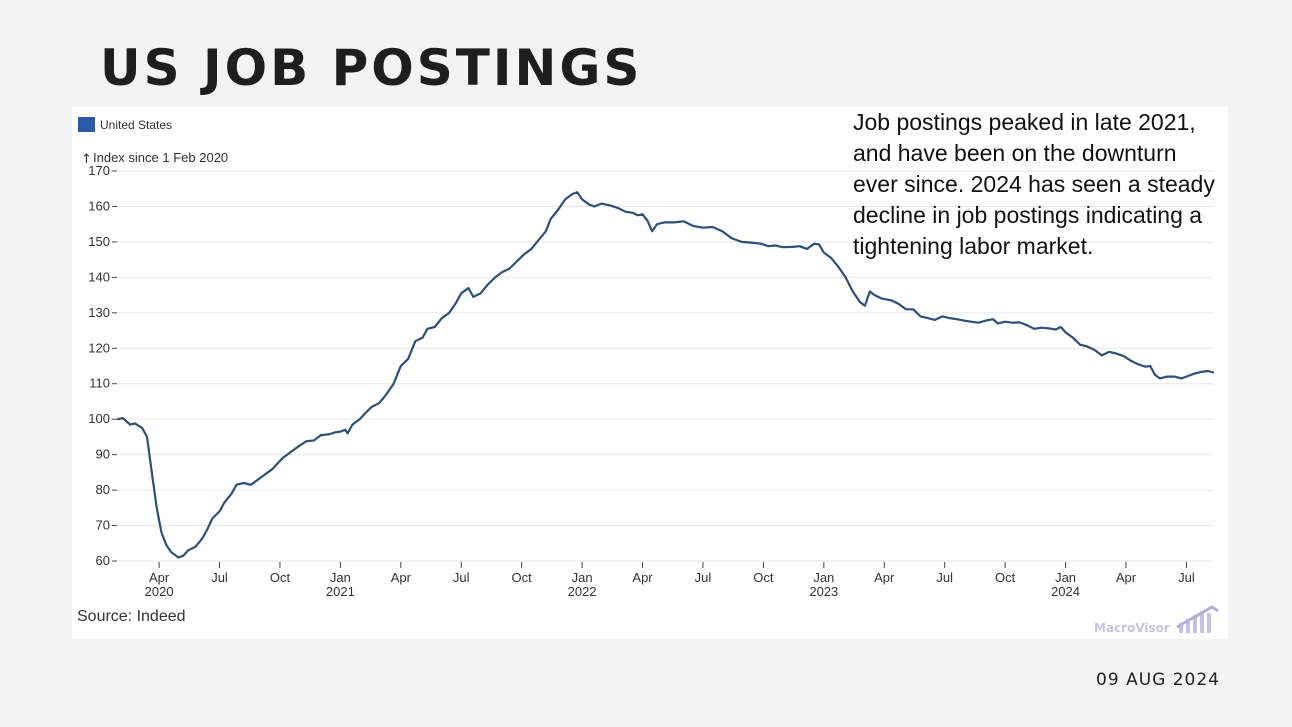 This screenshot has height=727, width=1292. I want to click on y-tick-label-70: 70, so click(103, 525).